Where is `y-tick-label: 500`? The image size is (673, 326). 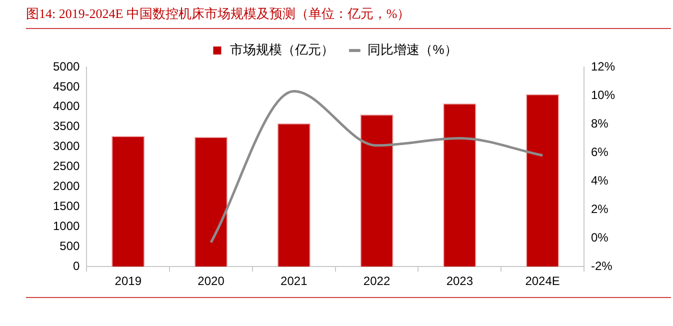
y-tick-label: 500 is located at coordinates (70, 245).